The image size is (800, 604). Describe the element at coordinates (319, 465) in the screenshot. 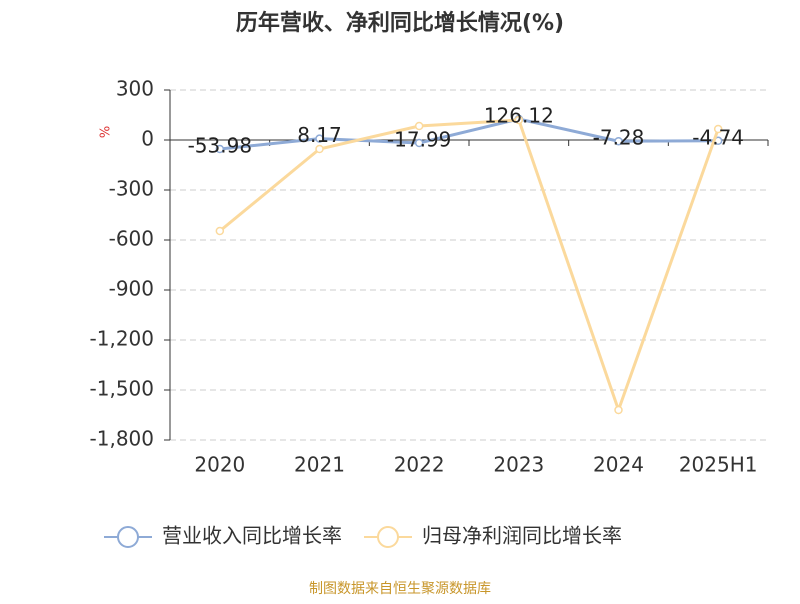

I see `x-tick-label: 2021` at that location.